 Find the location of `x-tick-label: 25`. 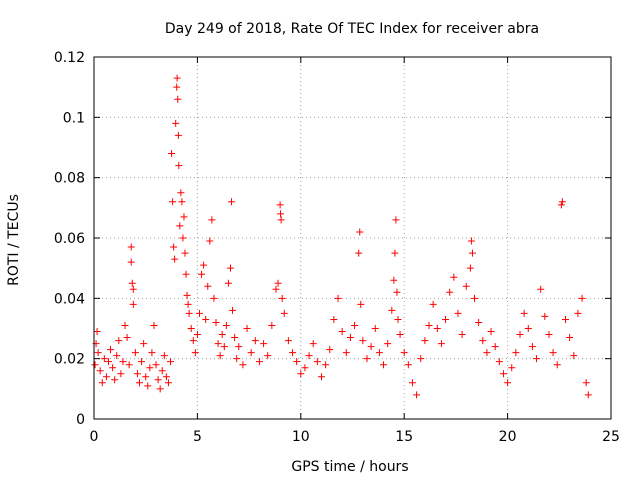

x-tick-label: 25 is located at coordinates (611, 437).